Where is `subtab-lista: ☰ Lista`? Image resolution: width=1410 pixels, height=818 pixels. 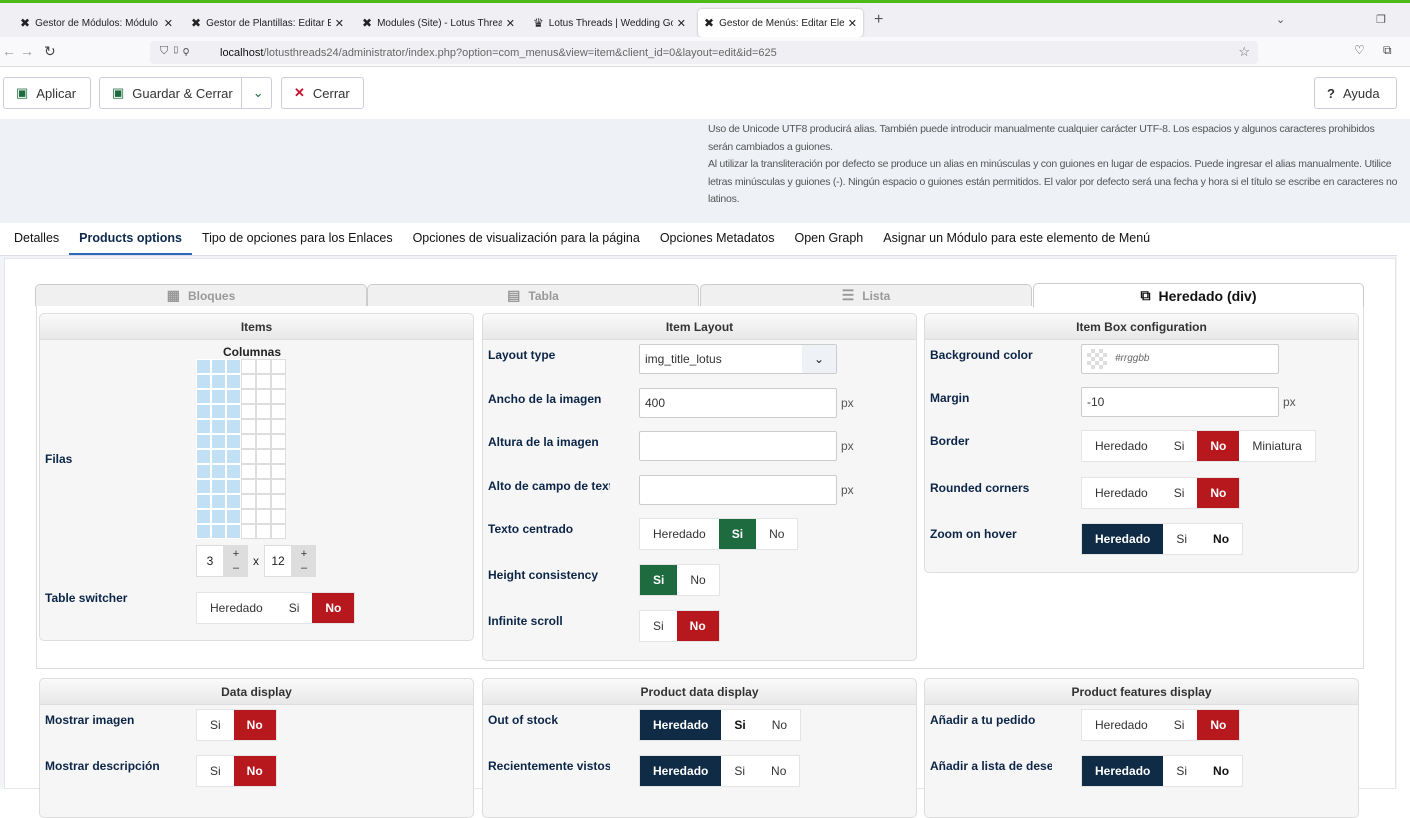 subtab-lista: ☰ Lista is located at coordinates (866, 295).